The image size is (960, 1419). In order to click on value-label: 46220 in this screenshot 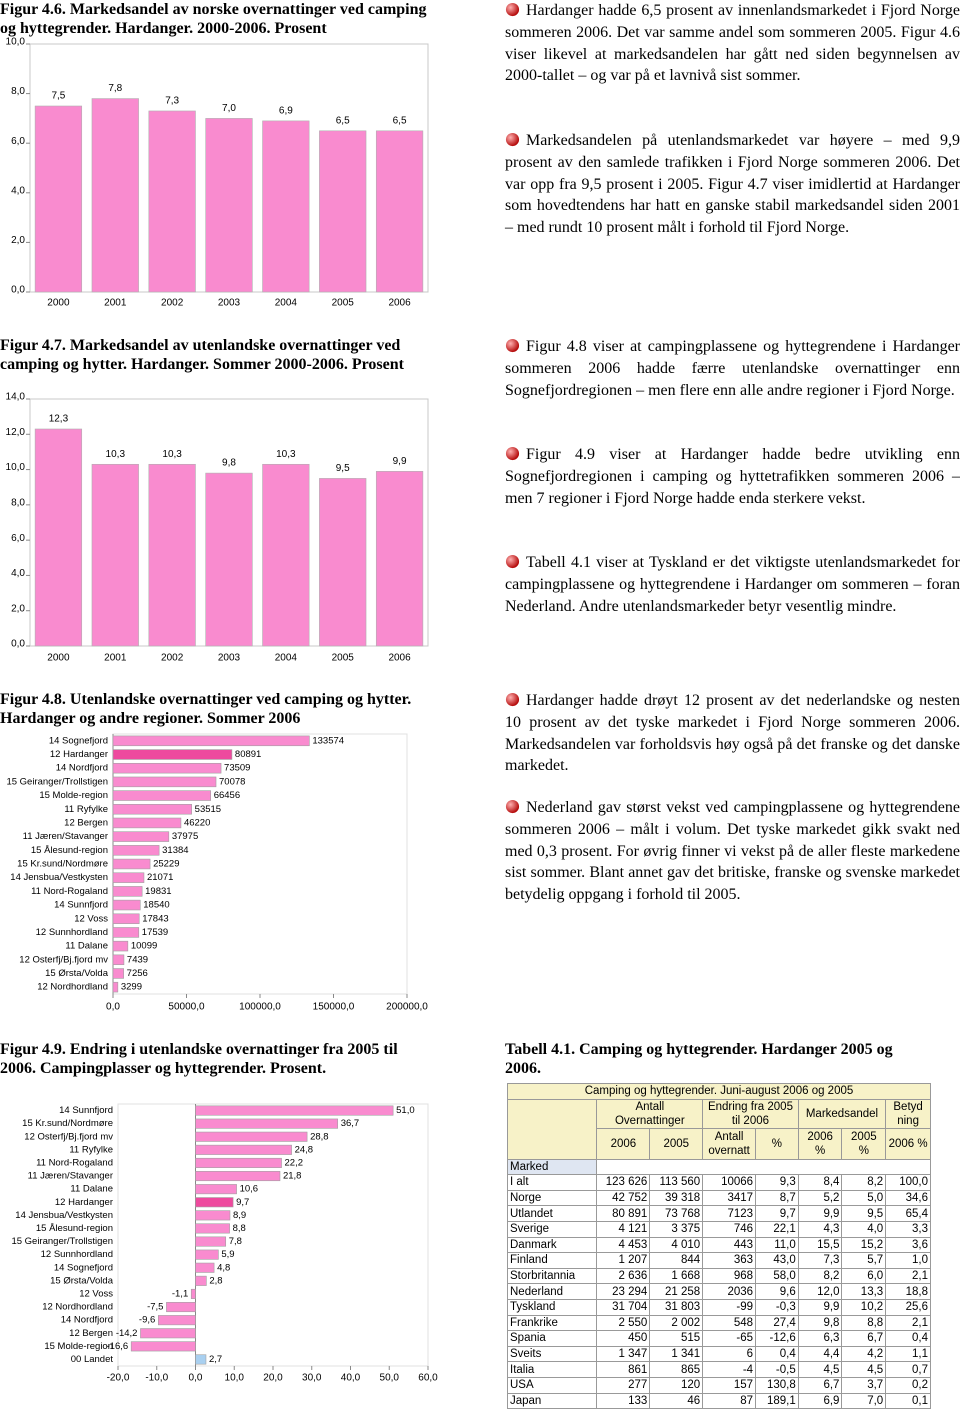, I will do `click(197, 822)`.